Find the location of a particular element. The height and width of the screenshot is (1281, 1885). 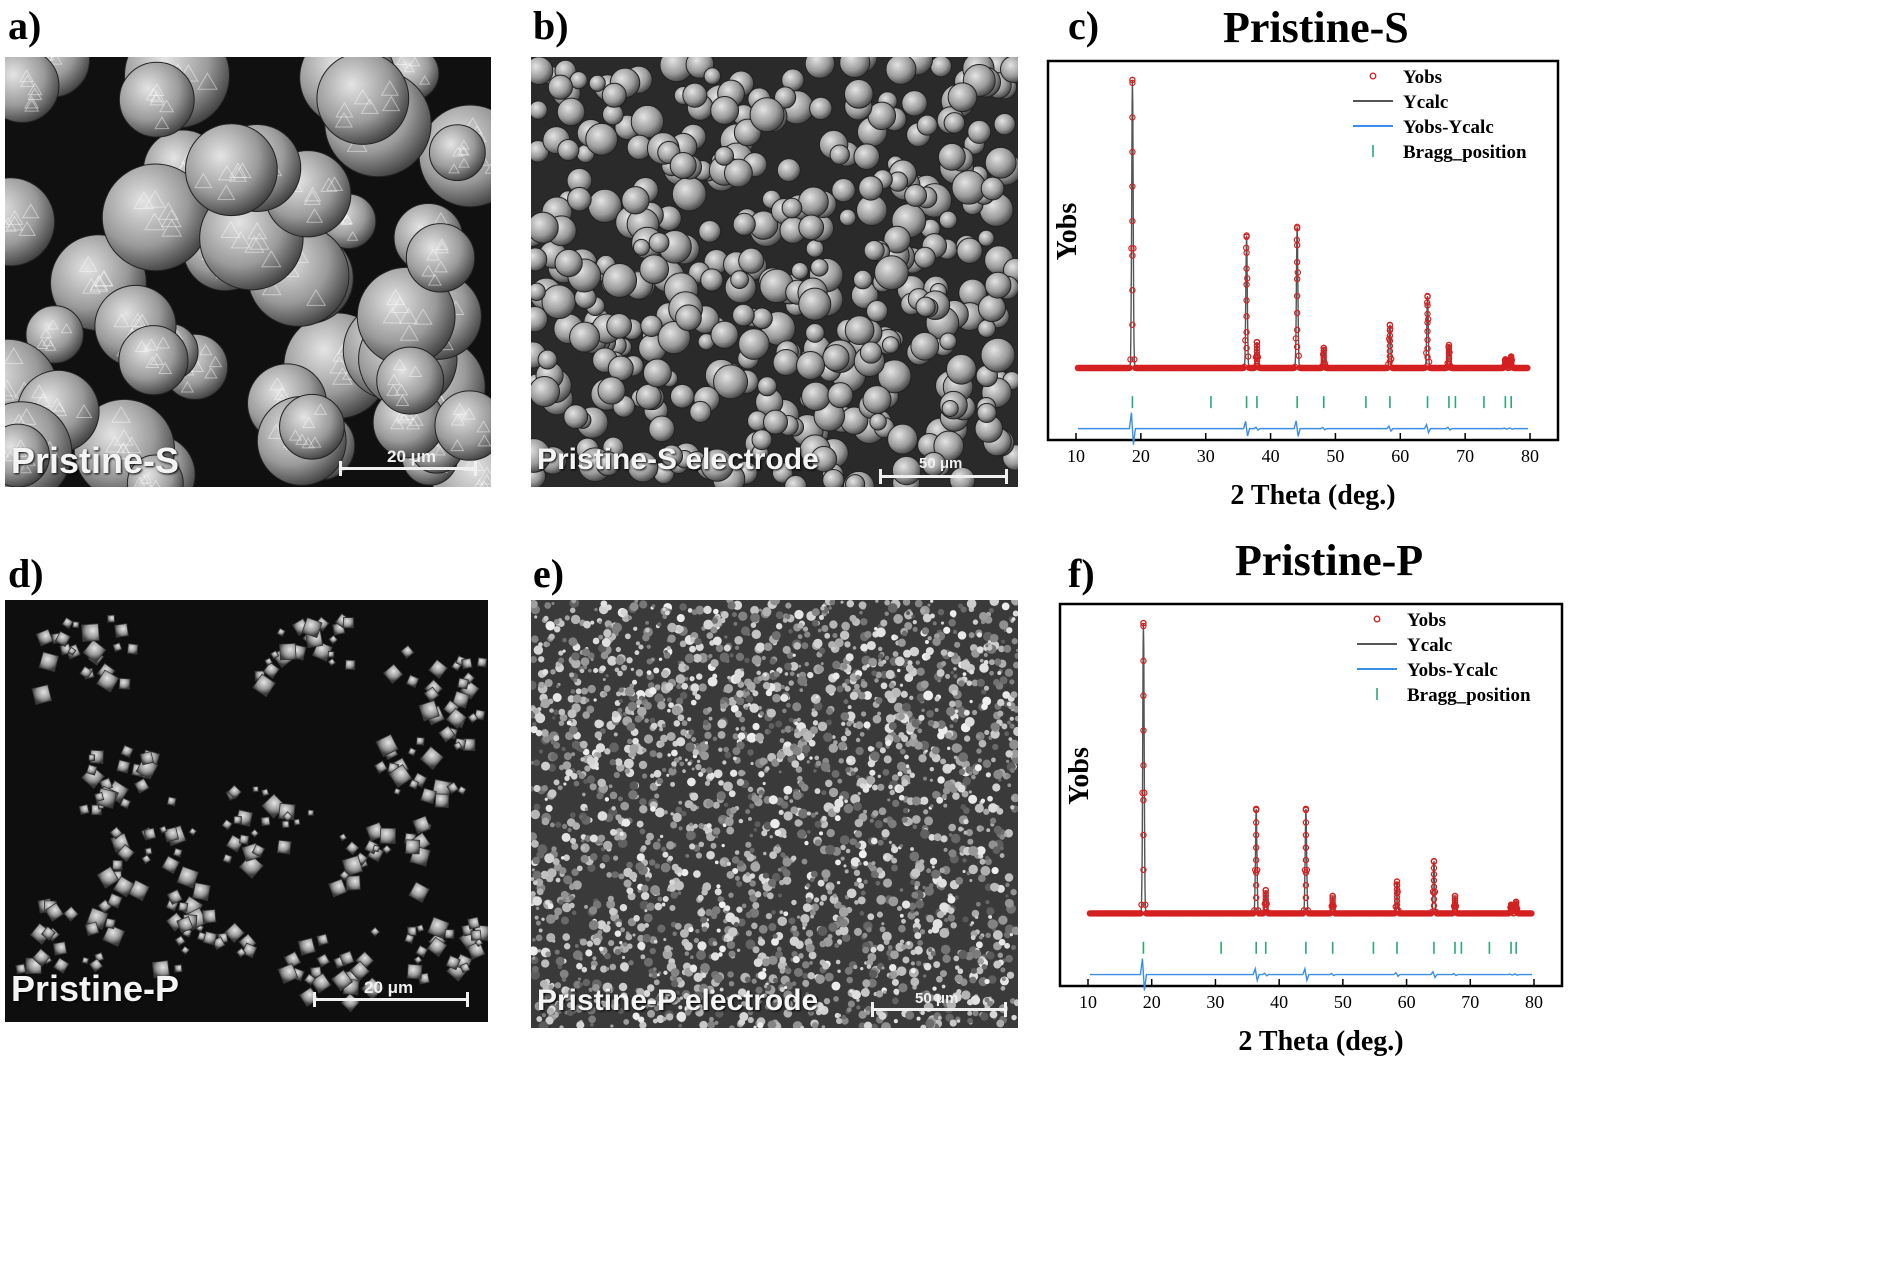

sem-image-pristine-p: Pristine-P 20 μm is located at coordinates (246, 811).